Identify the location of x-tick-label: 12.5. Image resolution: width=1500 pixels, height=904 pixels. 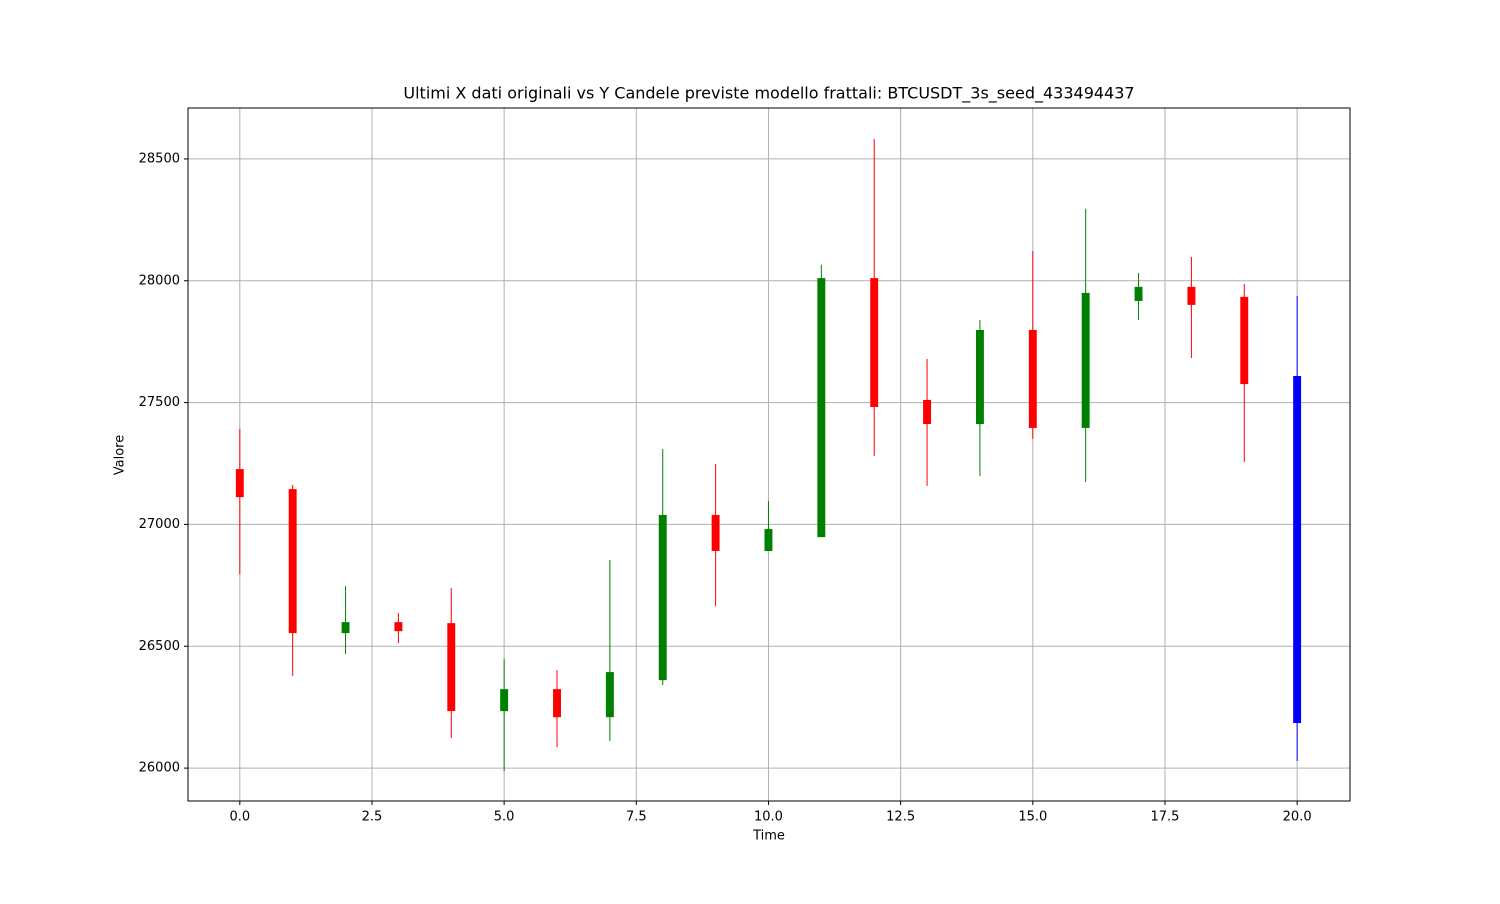
(900, 817).